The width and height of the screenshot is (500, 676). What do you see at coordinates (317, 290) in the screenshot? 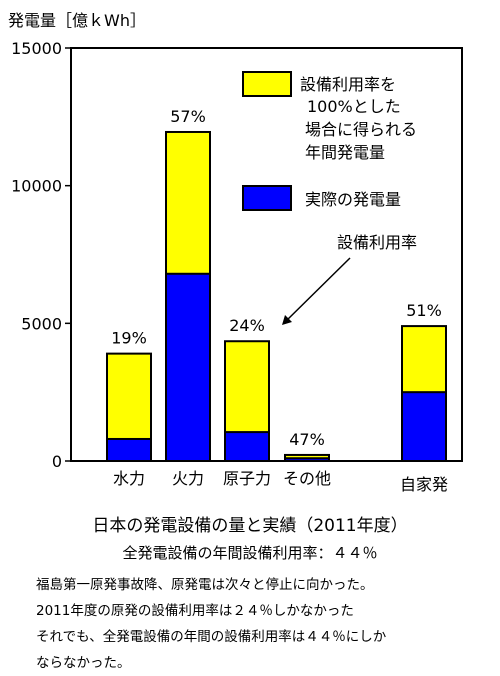
I see `annotation-arrow-line` at bounding box center [317, 290].